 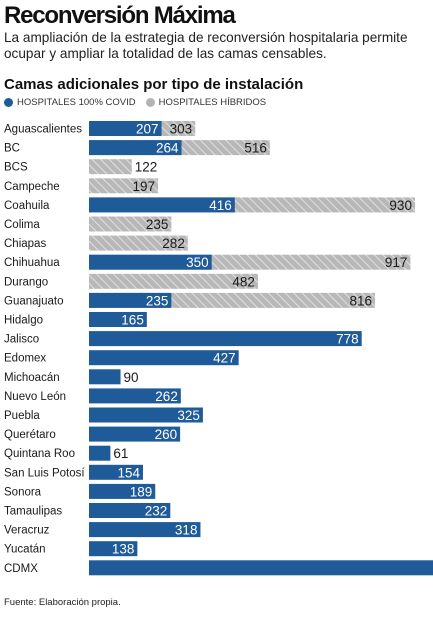 What do you see at coordinates (157, 300) in the screenshot?
I see `value-label-covid: 235` at bounding box center [157, 300].